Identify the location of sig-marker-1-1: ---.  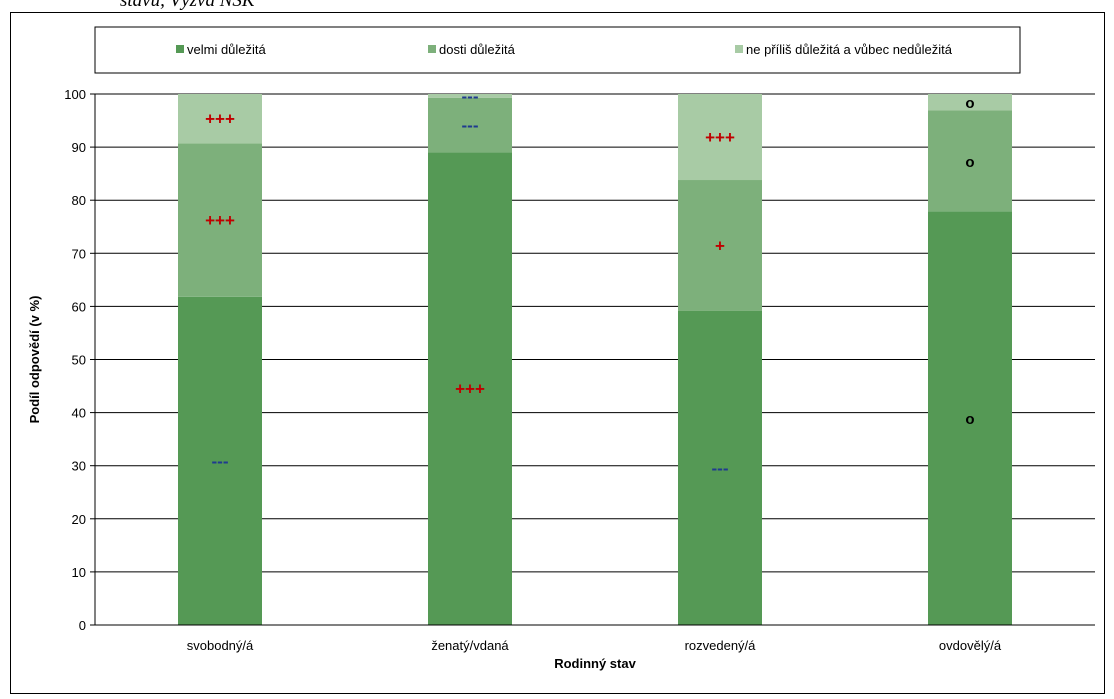
(220, 461).